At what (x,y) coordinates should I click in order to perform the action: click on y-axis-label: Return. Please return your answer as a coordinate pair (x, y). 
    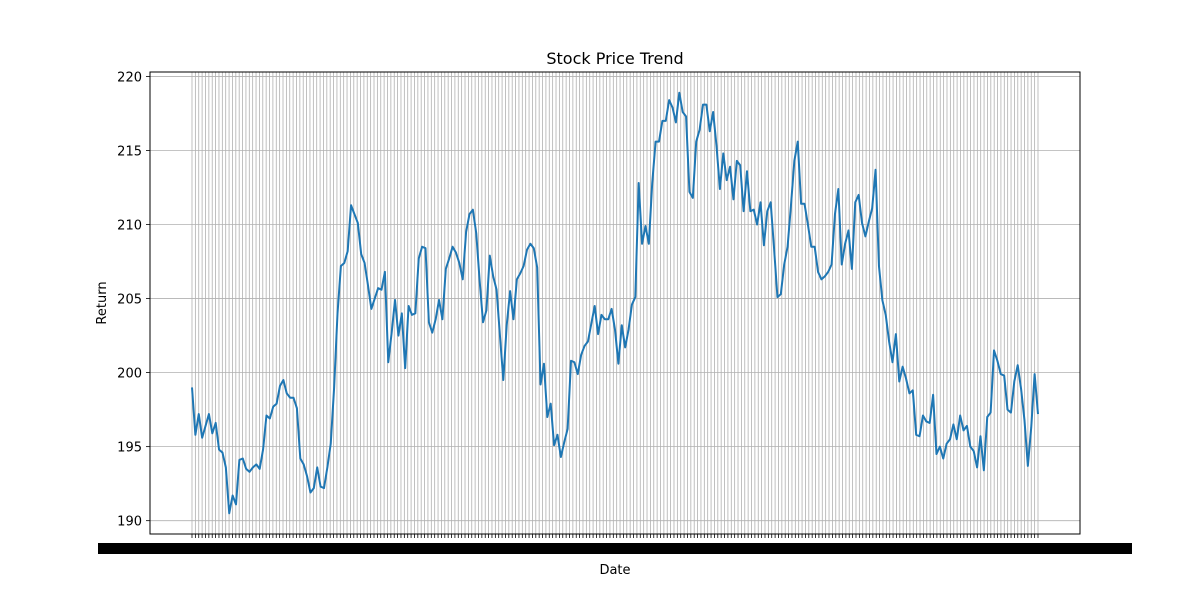
    Looking at the image, I should click on (102, 302).